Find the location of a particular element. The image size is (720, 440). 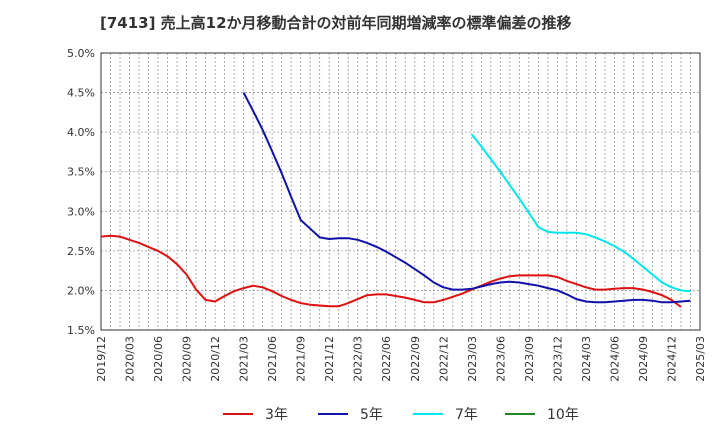

y-axis-ticks: 1.5% 2.0% 2.5% 3.0% 3.5% 4.0% 4.5% 5.0% is located at coordinates (81, 192).